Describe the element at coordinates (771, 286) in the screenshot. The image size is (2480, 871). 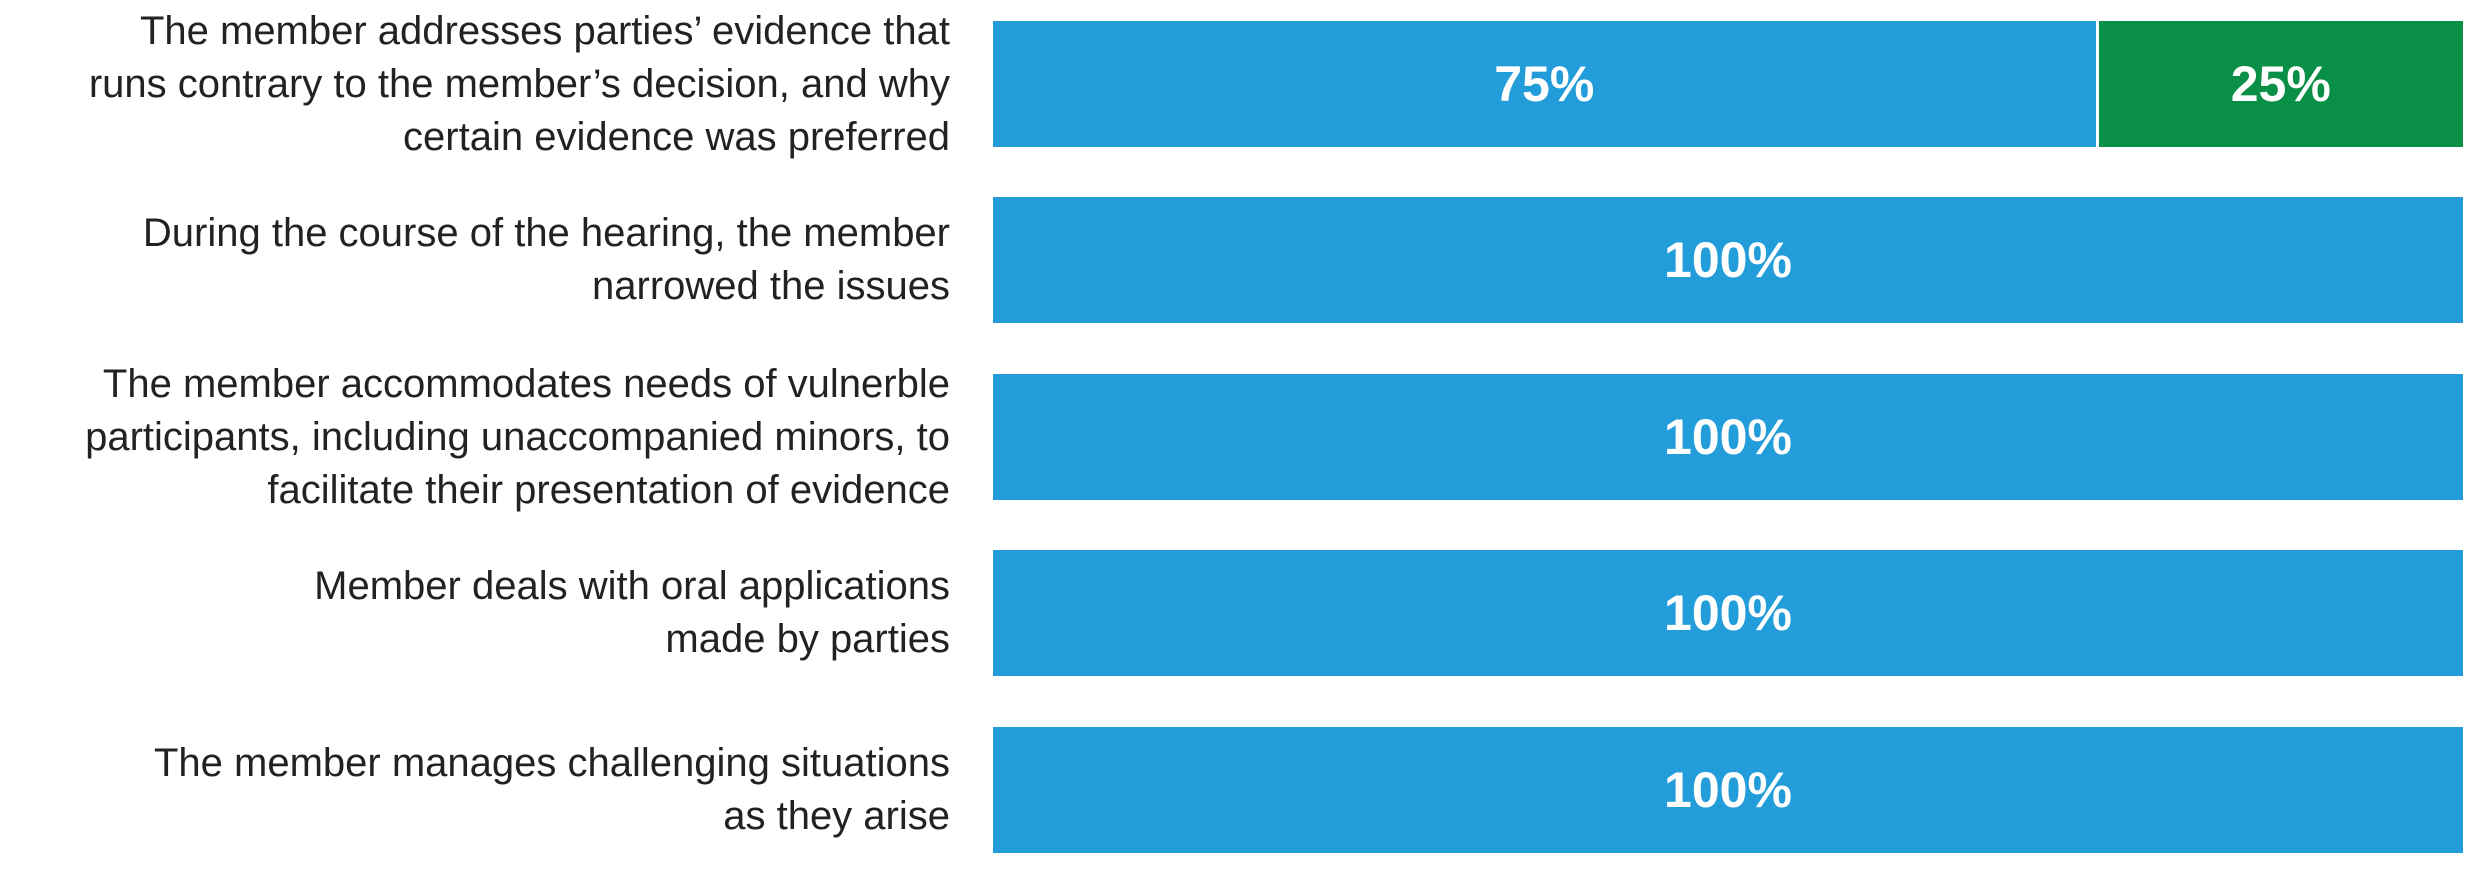
I see `category-label-line: narrowed the issues` at that location.